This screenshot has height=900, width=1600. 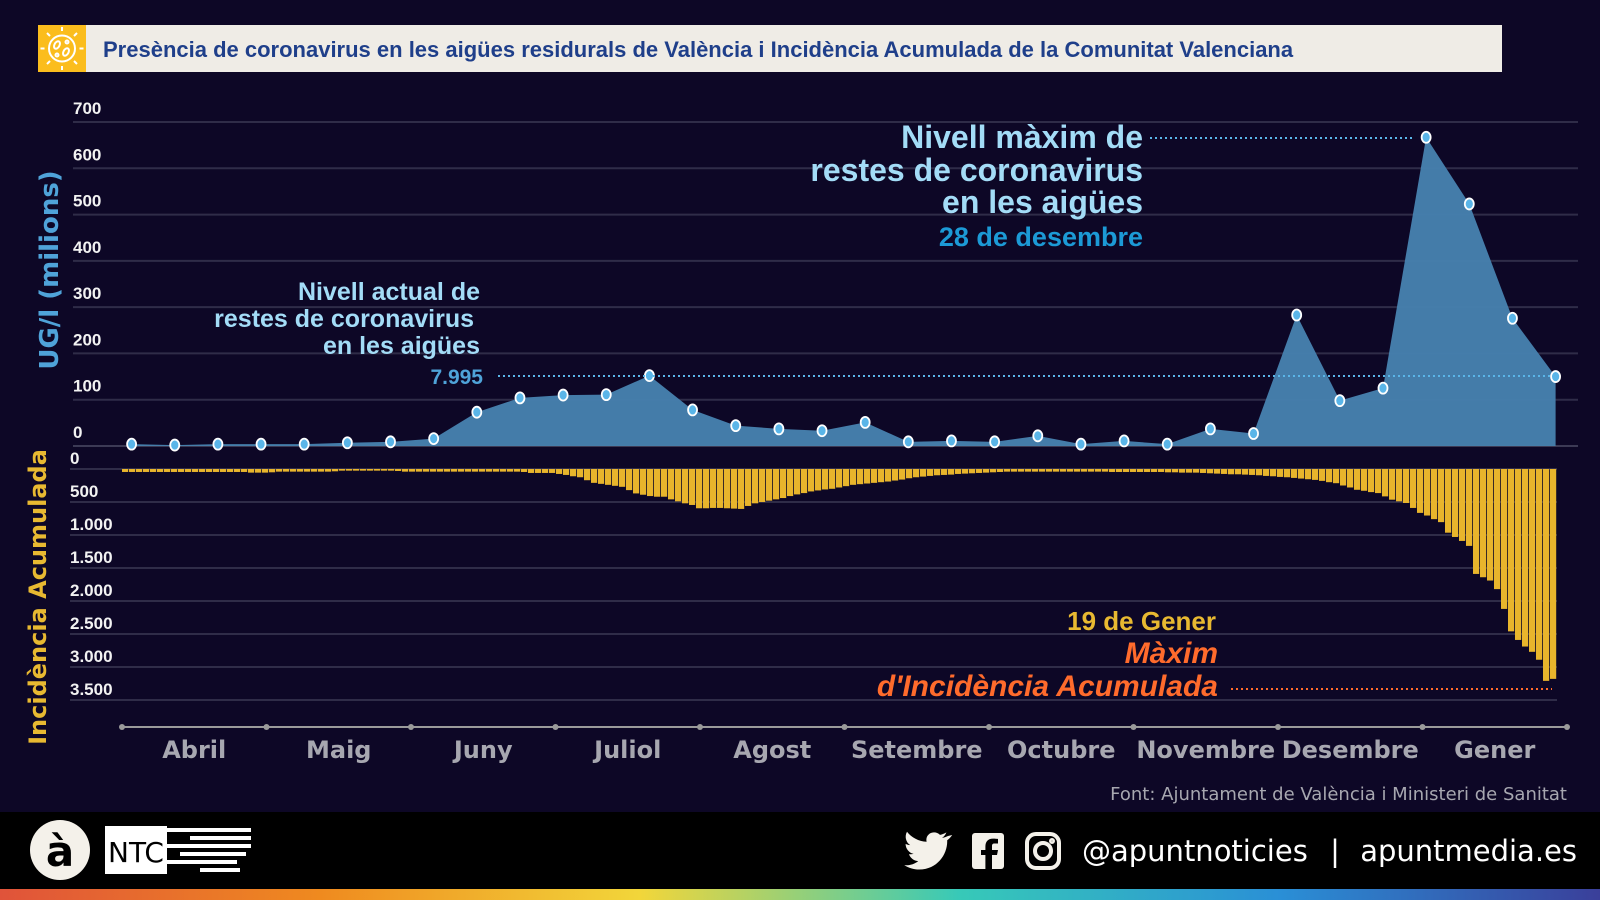 What do you see at coordinates (50, 269) in the screenshot?
I see `upper-y-axis-label: UG/l (milions)` at bounding box center [50, 269].